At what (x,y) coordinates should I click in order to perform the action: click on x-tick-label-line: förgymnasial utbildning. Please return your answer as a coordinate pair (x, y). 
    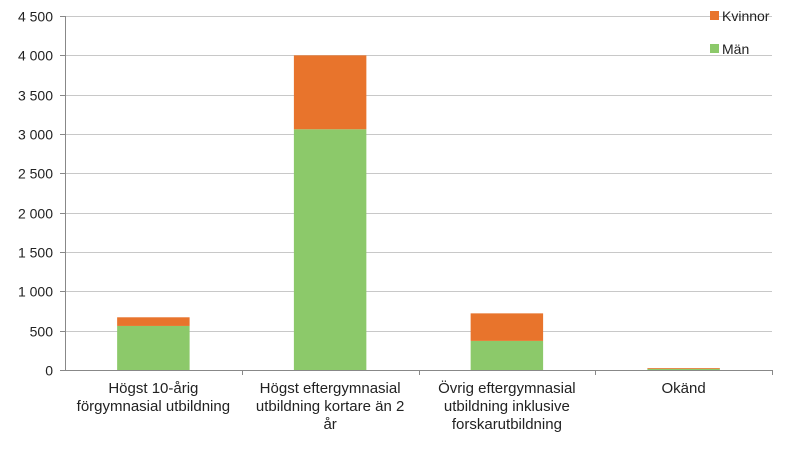
    Looking at the image, I should click on (153, 406).